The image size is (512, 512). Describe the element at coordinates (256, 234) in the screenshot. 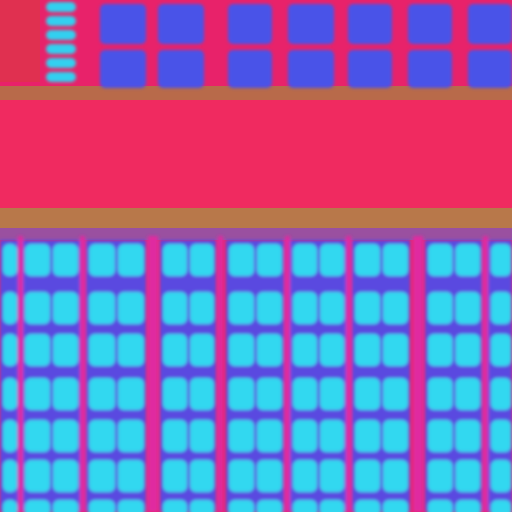

I see `lower-strip-edge` at that location.